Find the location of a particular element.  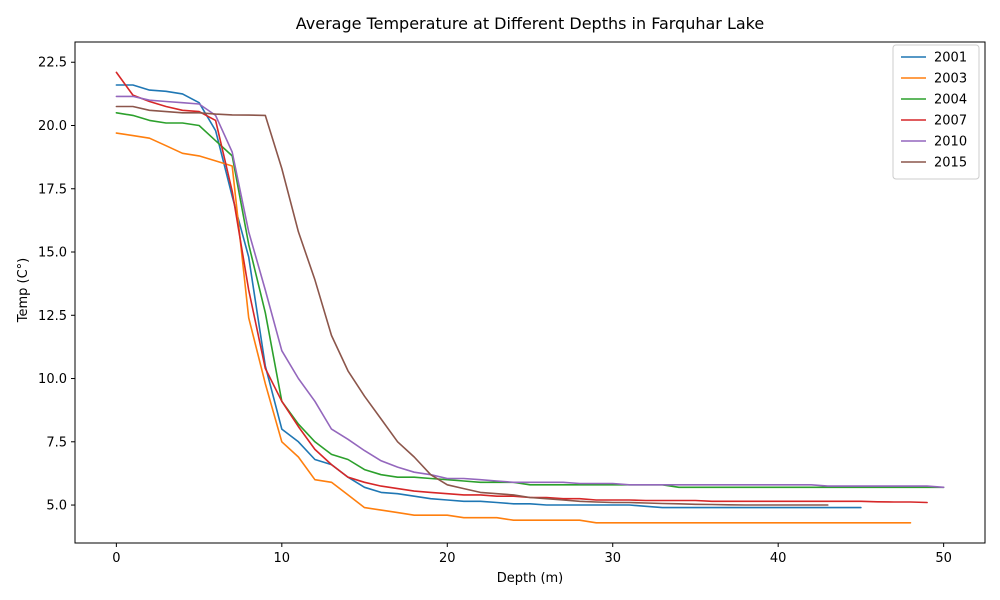

x-axis-label: Depth (m) is located at coordinates (530, 578).